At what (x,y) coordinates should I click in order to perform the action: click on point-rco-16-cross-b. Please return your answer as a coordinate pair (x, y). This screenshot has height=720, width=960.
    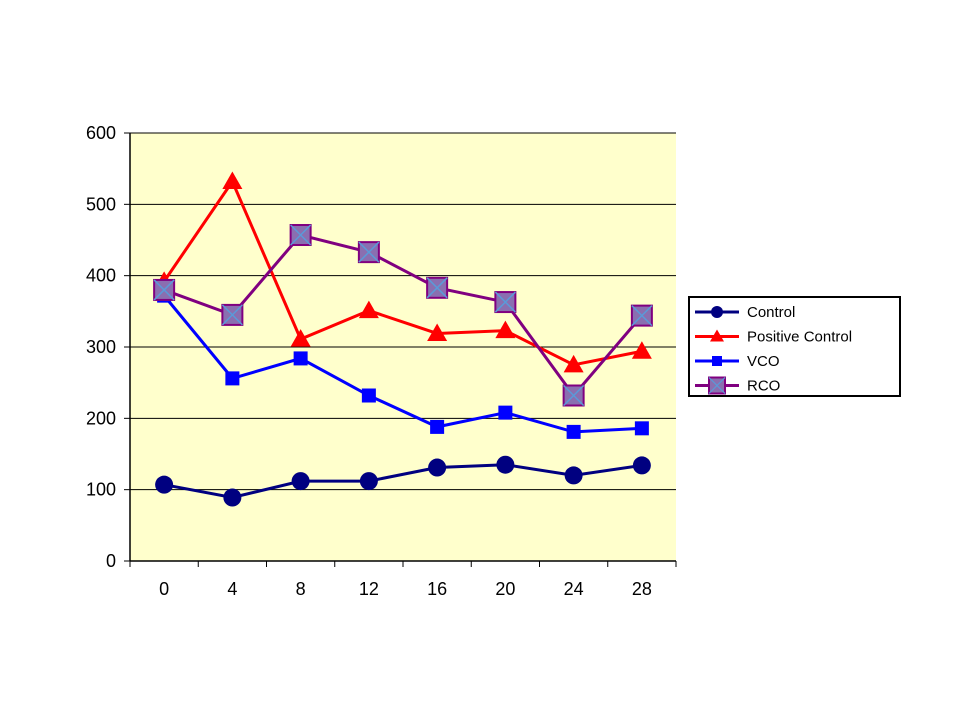
    Looking at the image, I should click on (437, 288).